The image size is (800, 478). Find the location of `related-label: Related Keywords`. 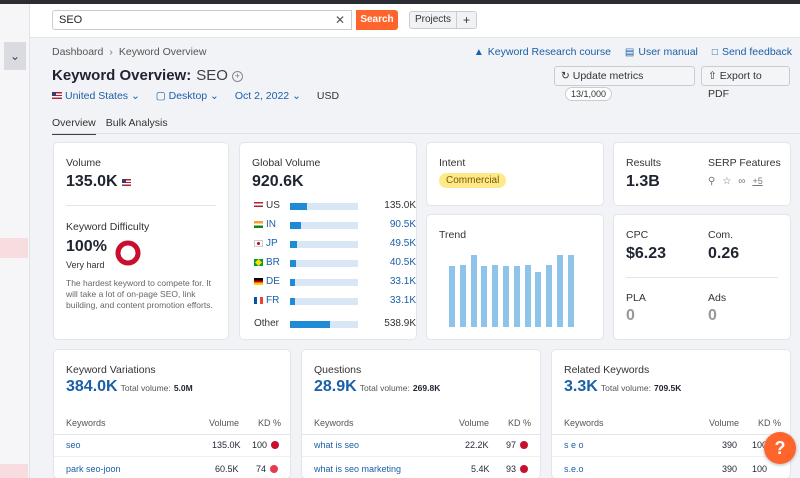

related-label: Related Keywords is located at coordinates (607, 370).